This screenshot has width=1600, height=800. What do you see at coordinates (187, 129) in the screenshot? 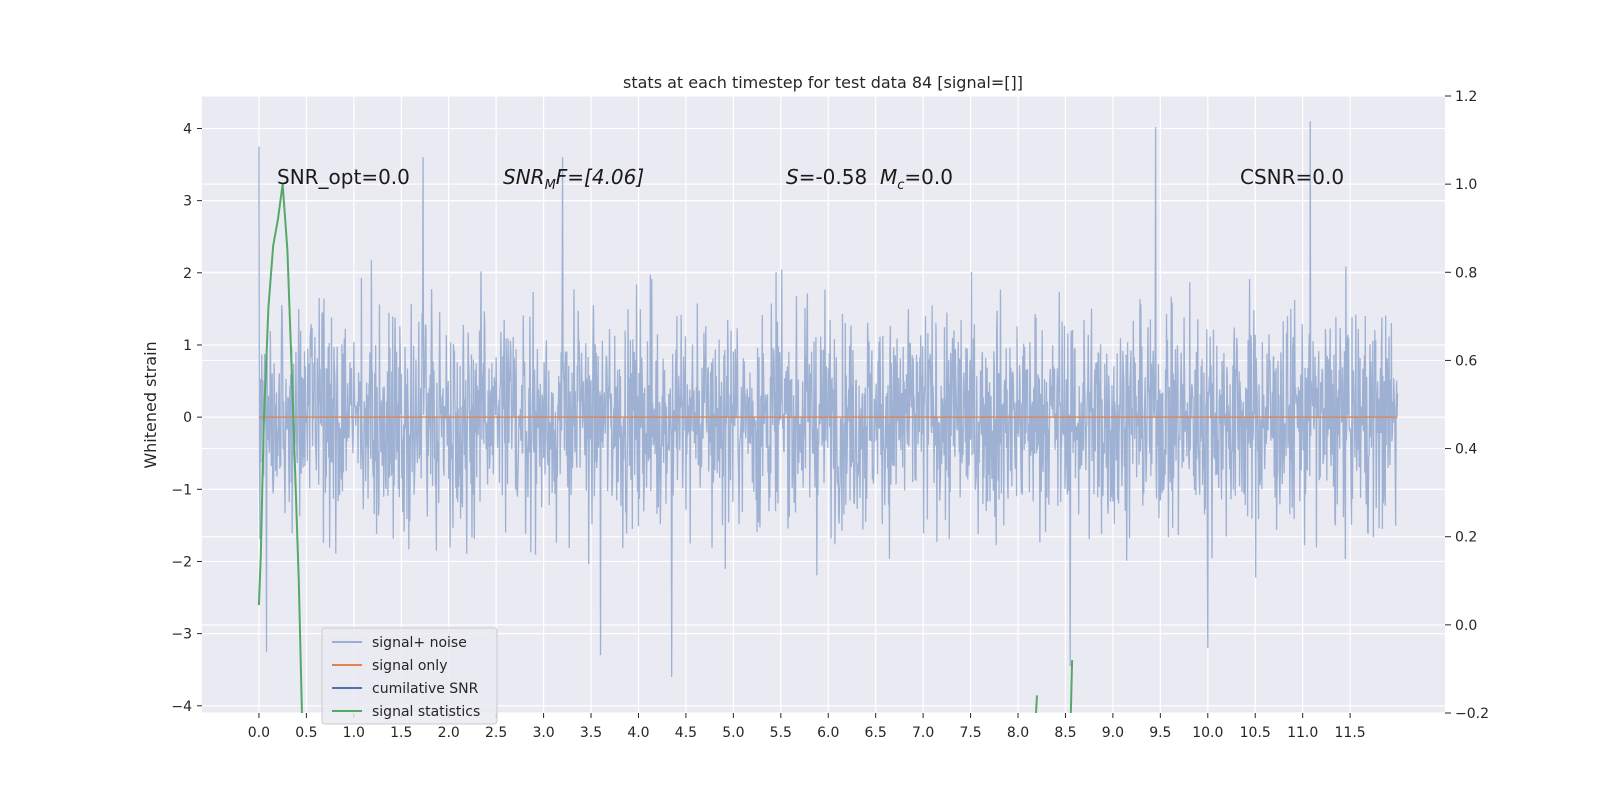
I see `y-tick-label: 4` at bounding box center [187, 129].